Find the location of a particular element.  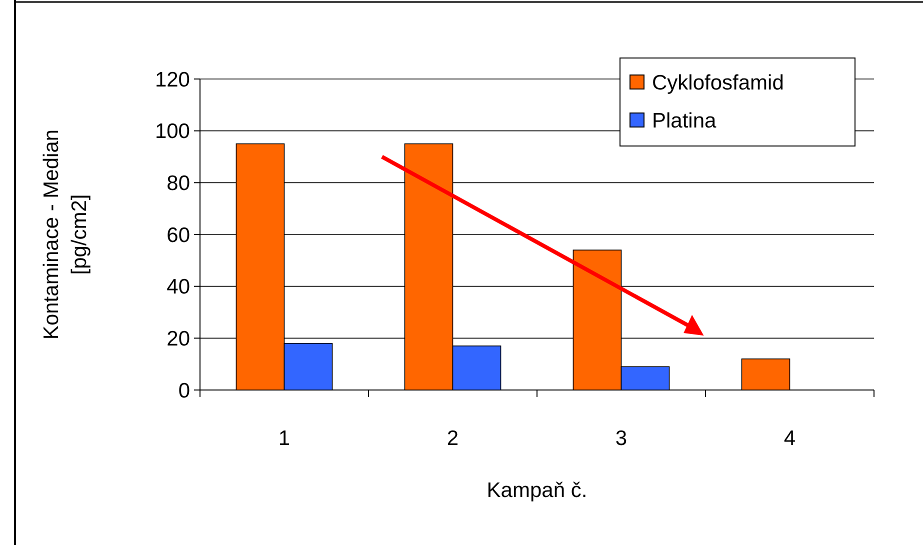

y-tick-label: 100 is located at coordinates (172, 132).